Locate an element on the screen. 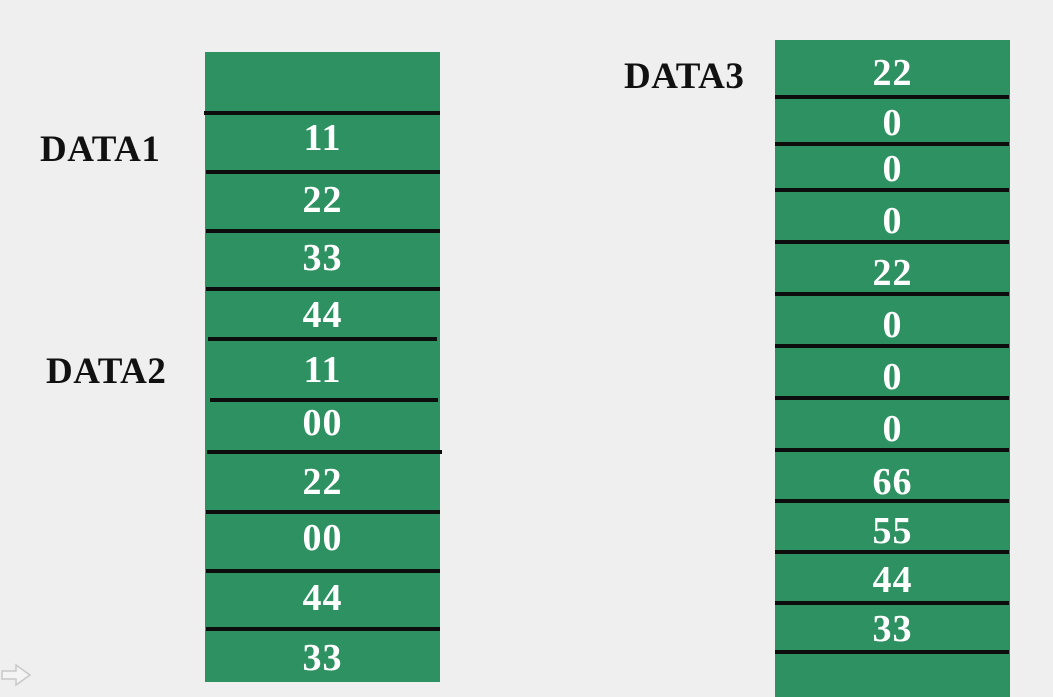 Image resolution: width=1053 pixels, height=697 pixels. data2-label: DATA2 is located at coordinates (106, 371).